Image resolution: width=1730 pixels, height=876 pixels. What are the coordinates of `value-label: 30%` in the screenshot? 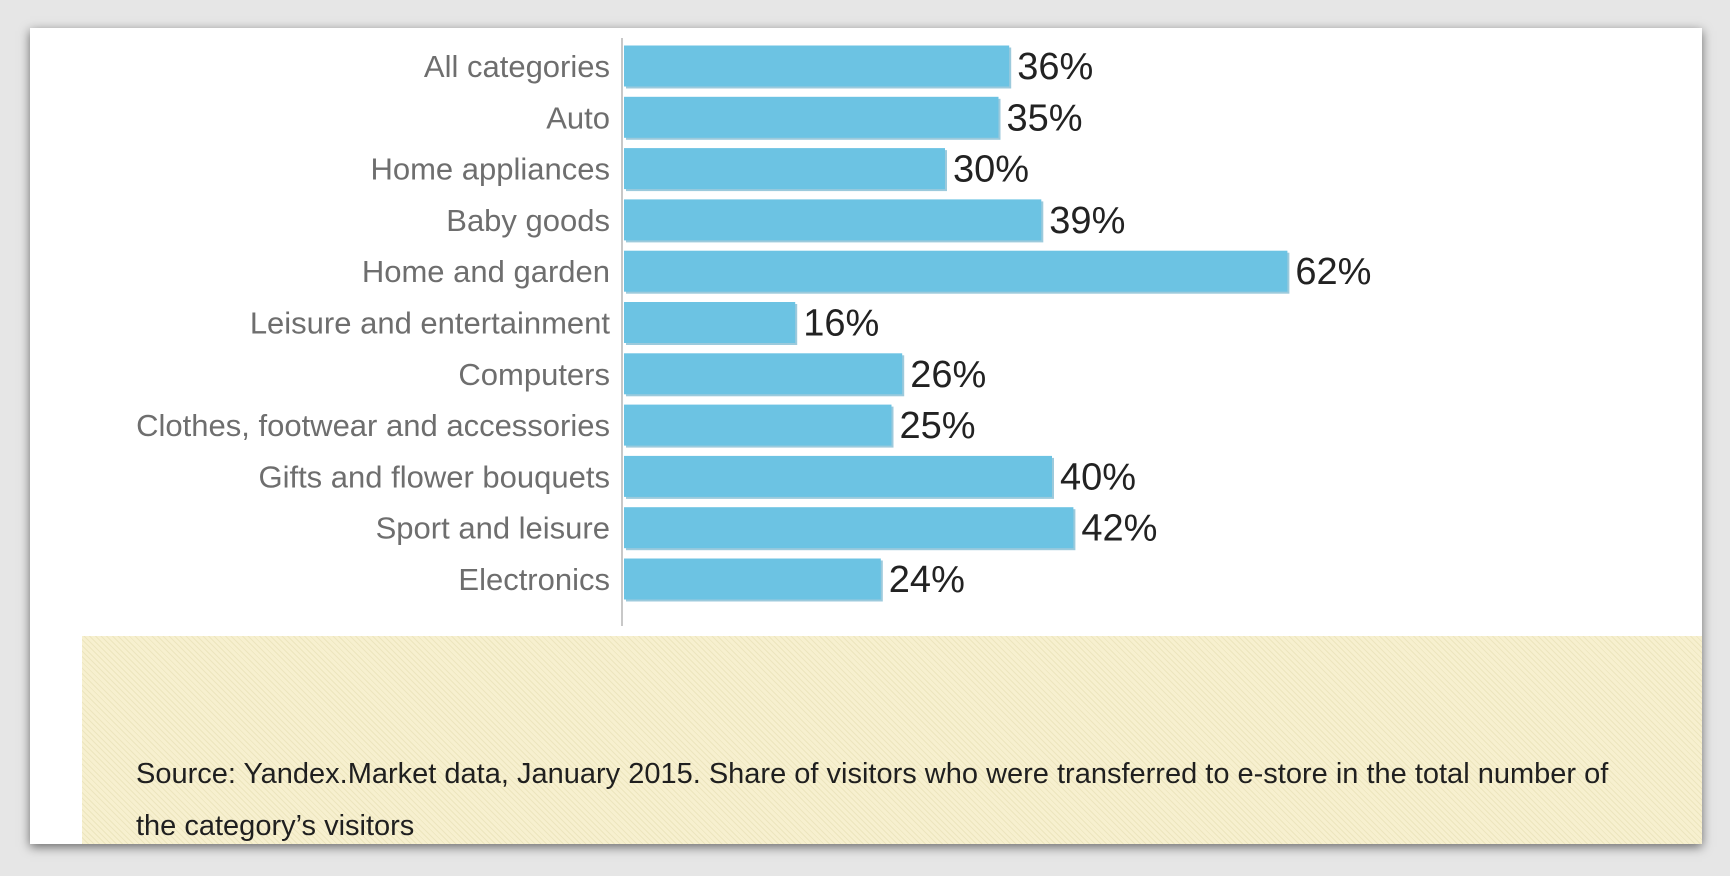 It's located at (991, 170).